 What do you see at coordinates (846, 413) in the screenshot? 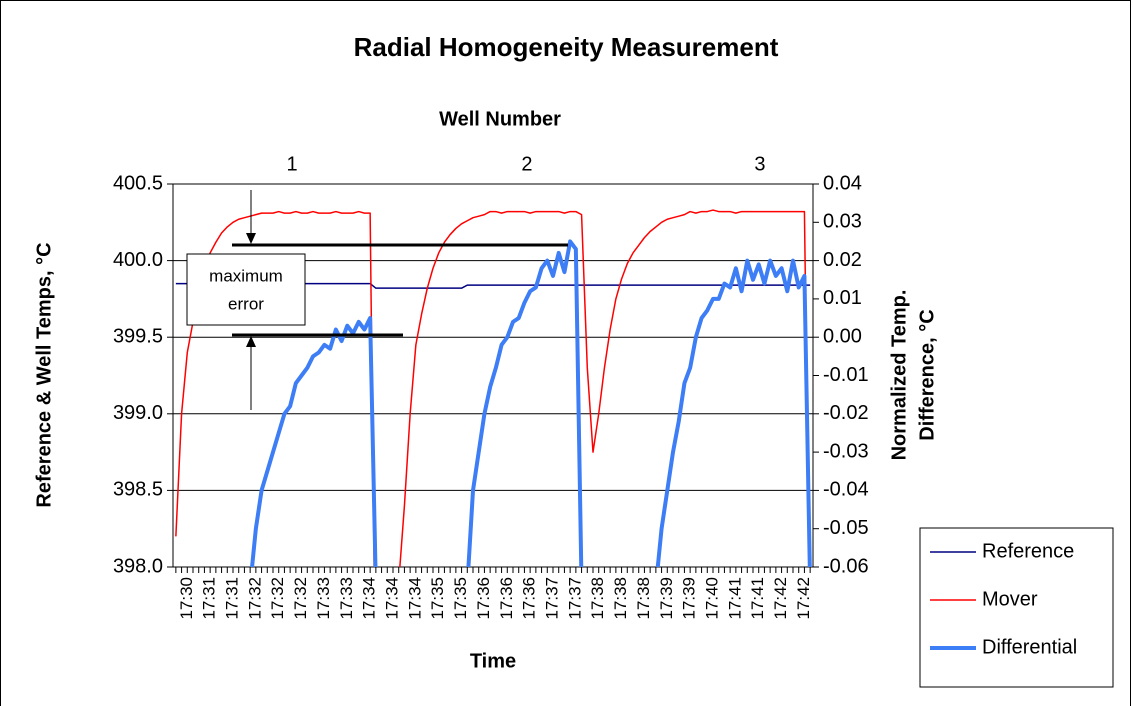
I see `y2-tick-label: -0.02` at bounding box center [846, 413].